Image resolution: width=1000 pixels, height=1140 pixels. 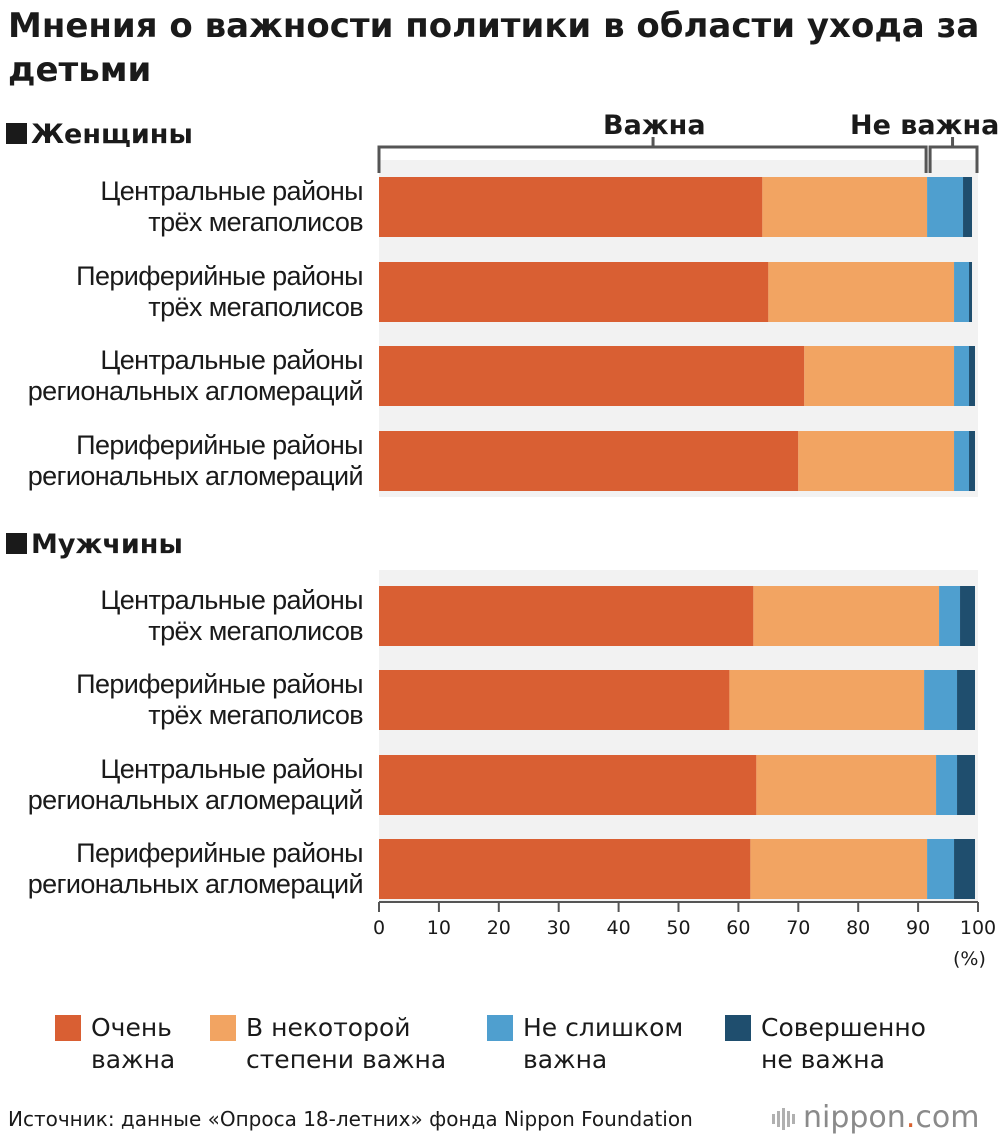 I want to click on x-tick-label: 30, so click(x=558, y=928).